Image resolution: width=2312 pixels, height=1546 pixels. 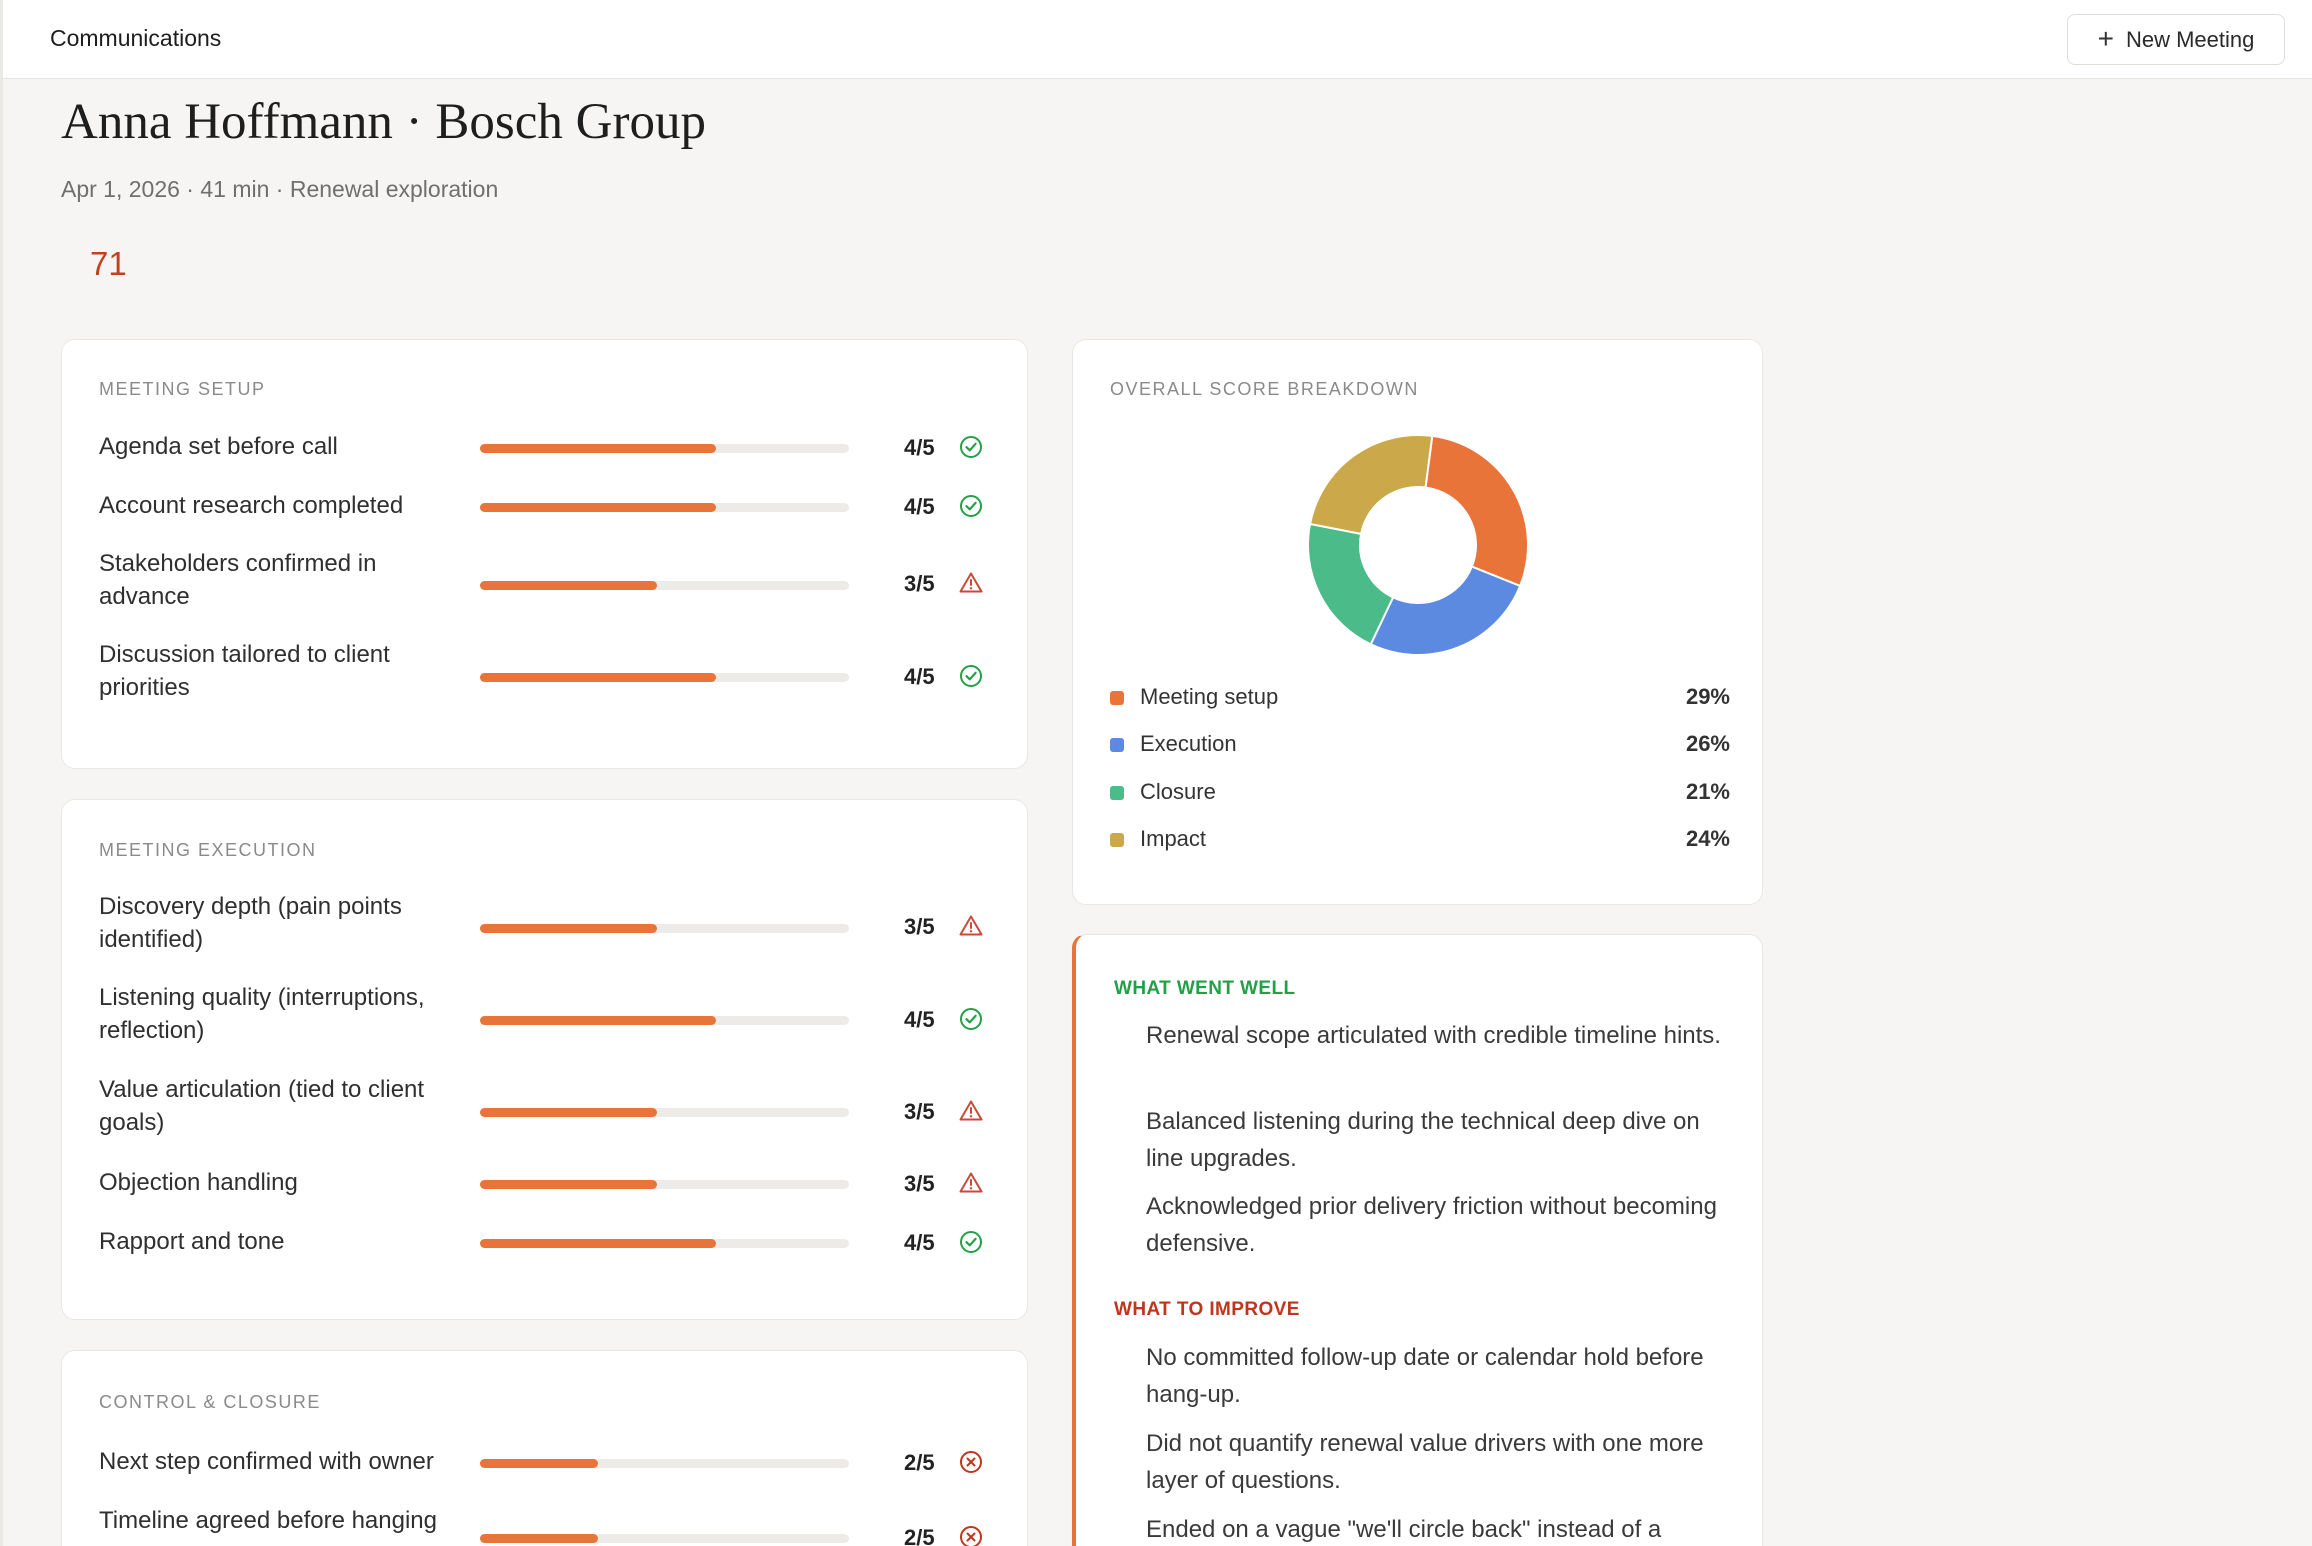 What do you see at coordinates (1209, 696) in the screenshot?
I see `legend-label: Meeting setup` at bounding box center [1209, 696].